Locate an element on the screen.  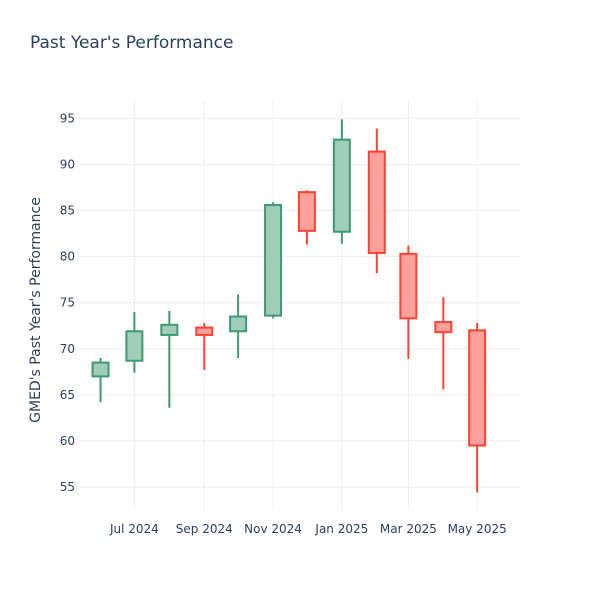
y-tick-label: 55 is located at coordinates (67, 487).